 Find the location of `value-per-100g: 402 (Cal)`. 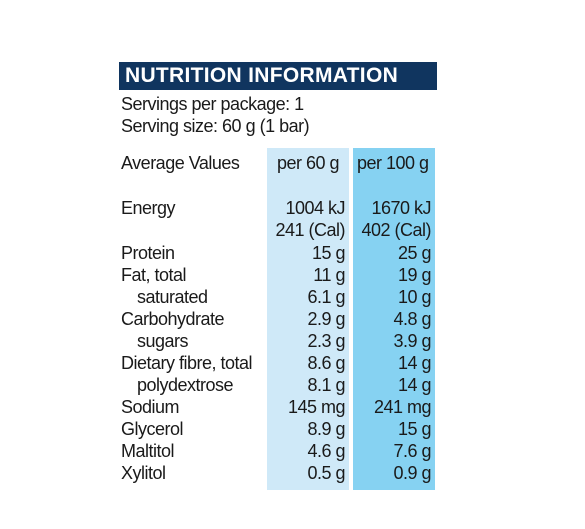

value-per-100g: 402 (Cal) is located at coordinates (396, 230).